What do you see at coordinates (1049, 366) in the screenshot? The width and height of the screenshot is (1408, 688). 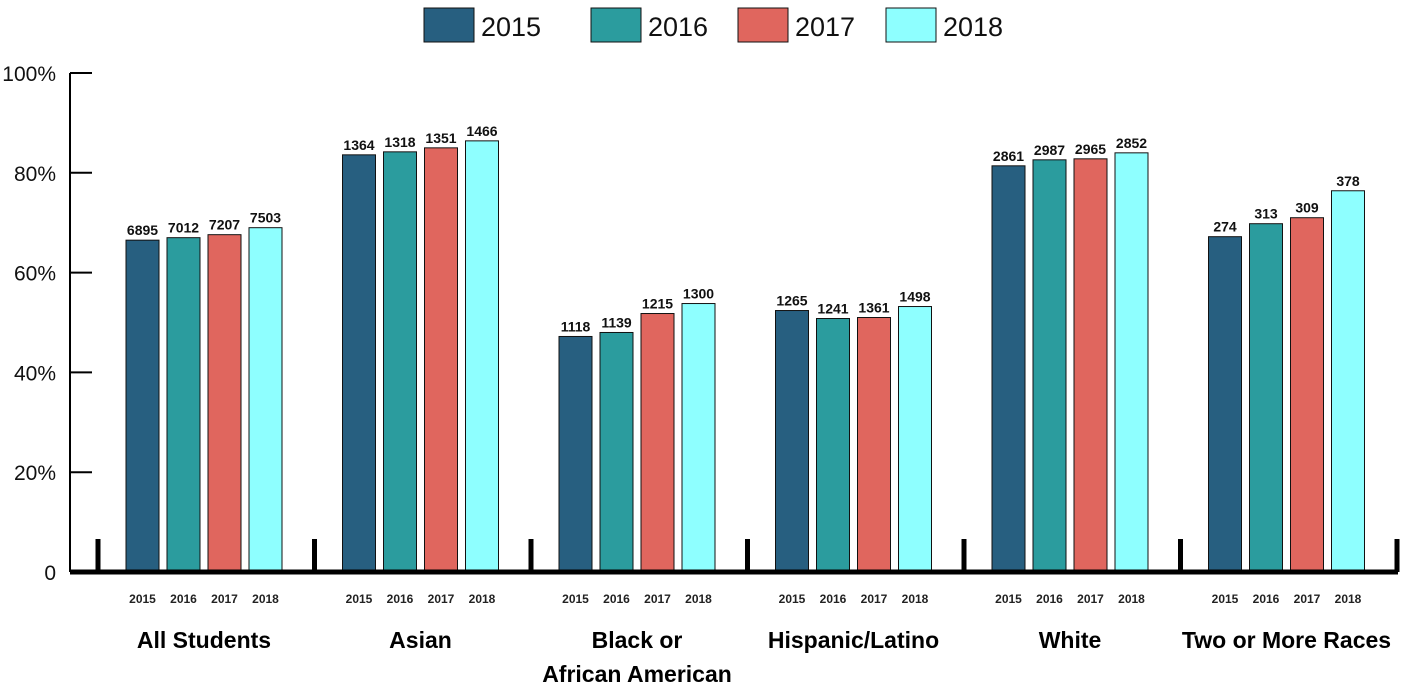 I see `bar-4-2016` at bounding box center [1049, 366].